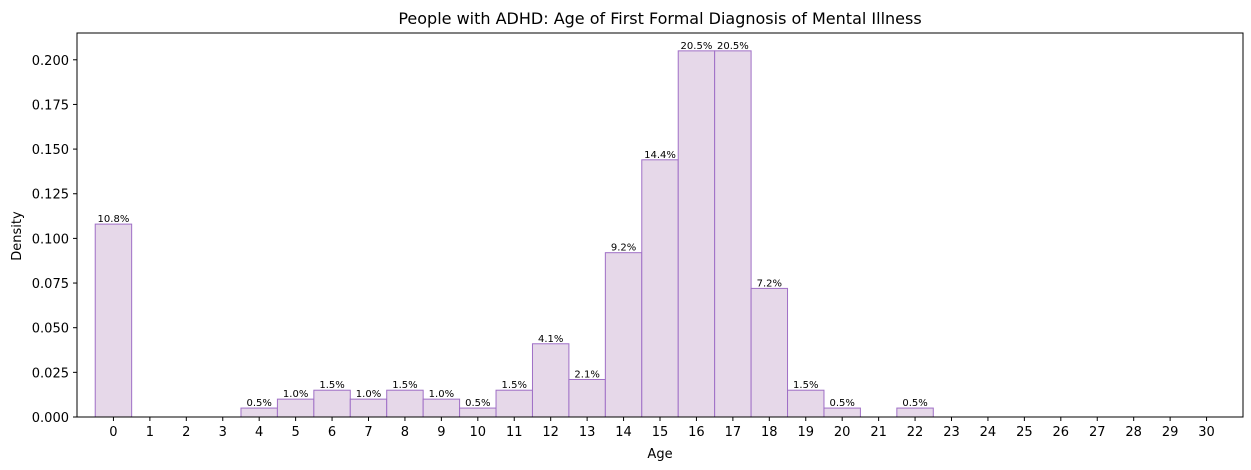 This screenshot has width=1251, height=470. I want to click on y-tick-label: 0.175, so click(50, 105).